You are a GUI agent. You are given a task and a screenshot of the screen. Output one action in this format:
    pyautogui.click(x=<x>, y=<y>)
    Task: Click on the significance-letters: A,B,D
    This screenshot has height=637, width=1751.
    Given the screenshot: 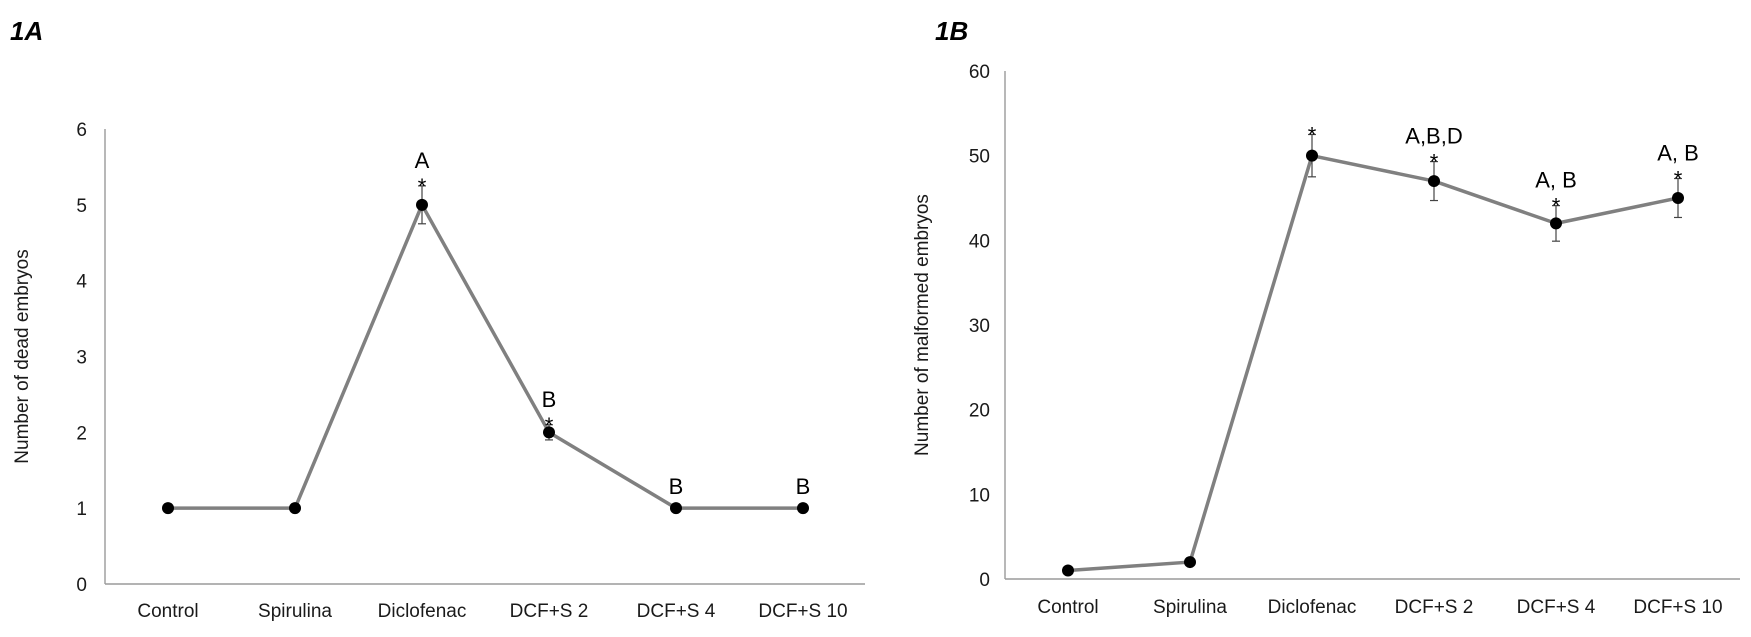 What is the action you would take?
    pyautogui.click(x=1433, y=136)
    